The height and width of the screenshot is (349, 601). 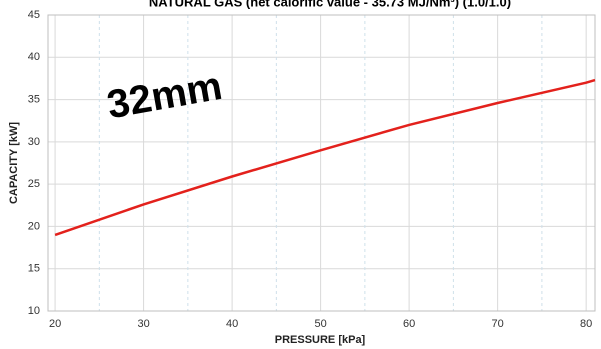 What do you see at coordinates (34, 99) in the screenshot?
I see `y-tick-label: 35` at bounding box center [34, 99].